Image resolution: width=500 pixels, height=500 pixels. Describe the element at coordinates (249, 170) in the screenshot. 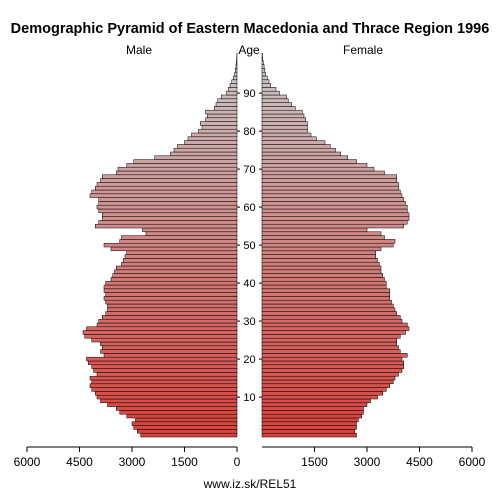

I see `age-tick-label-70: 70` at that location.